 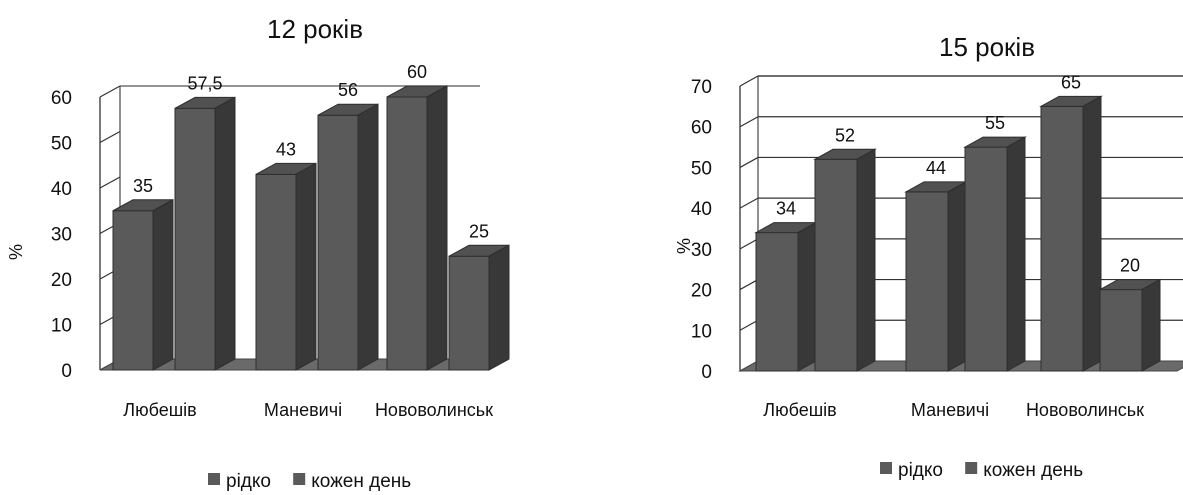 I want to click on data-label: 20, so click(x=1130, y=266).